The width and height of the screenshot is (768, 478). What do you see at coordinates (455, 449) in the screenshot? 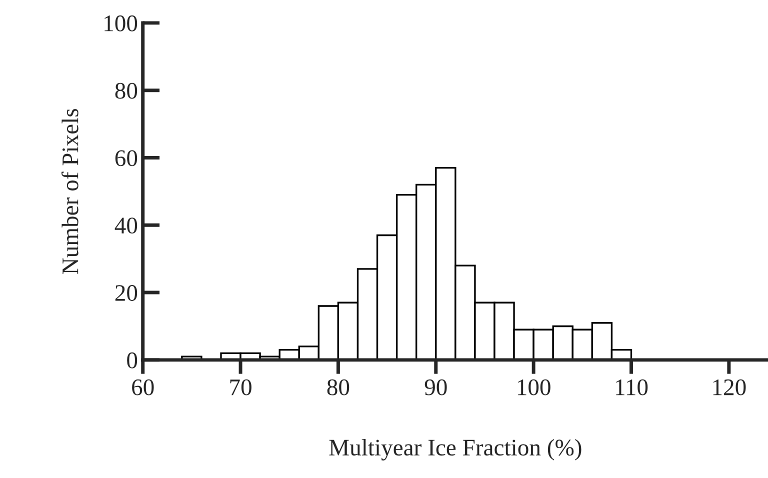
I see `x-axis-title: Multiyear Ice Fraction (%)` at bounding box center [455, 449].